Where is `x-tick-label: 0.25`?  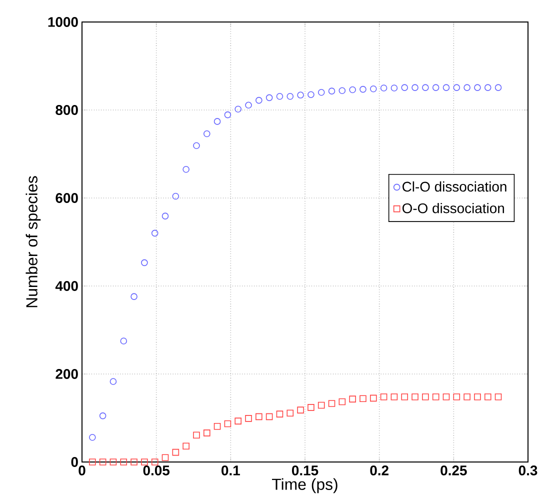
x-tick-label: 0.25 is located at coordinates (453, 471).